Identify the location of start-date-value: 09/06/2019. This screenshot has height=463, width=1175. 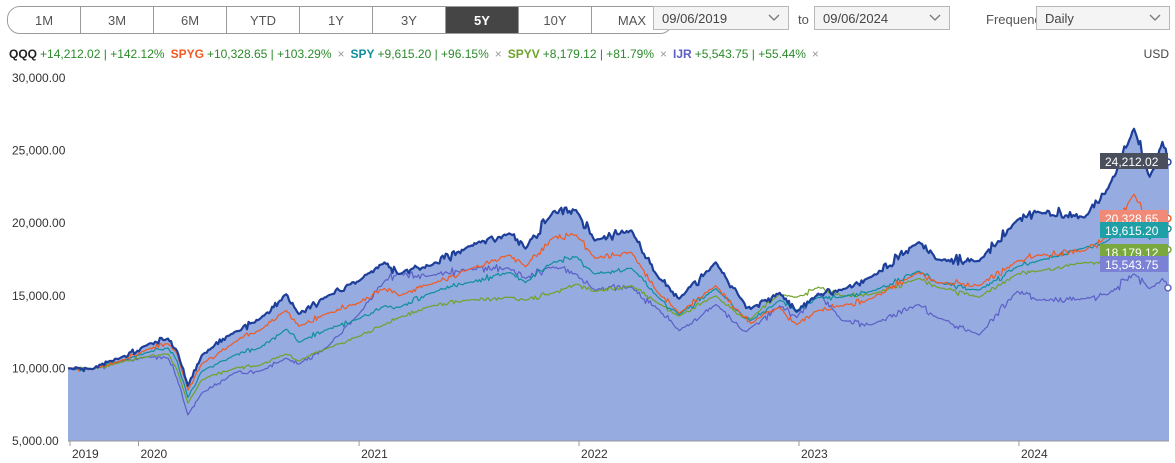
(695, 18).